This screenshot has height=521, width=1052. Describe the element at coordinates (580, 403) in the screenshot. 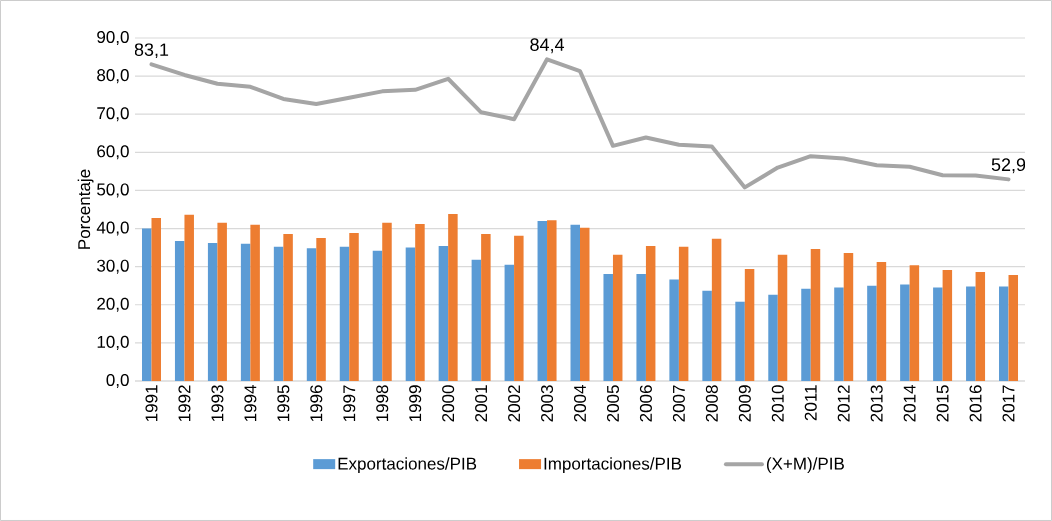

I see `x-tick-label: 2004` at that location.